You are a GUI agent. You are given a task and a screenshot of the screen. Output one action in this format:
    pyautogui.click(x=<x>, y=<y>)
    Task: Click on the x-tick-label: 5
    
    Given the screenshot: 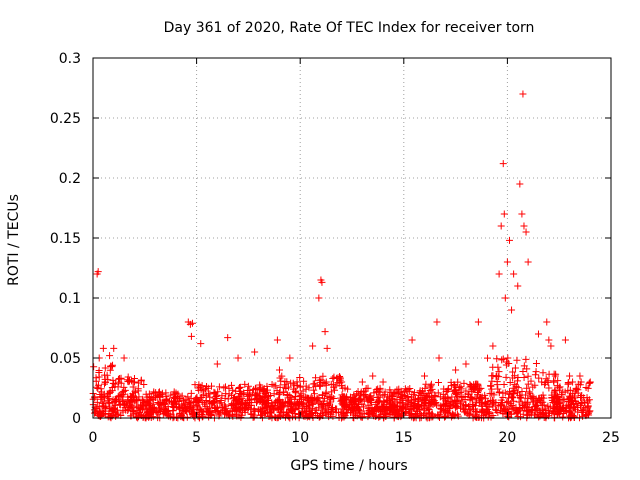 What is the action you would take?
    pyautogui.click(x=196, y=438)
    